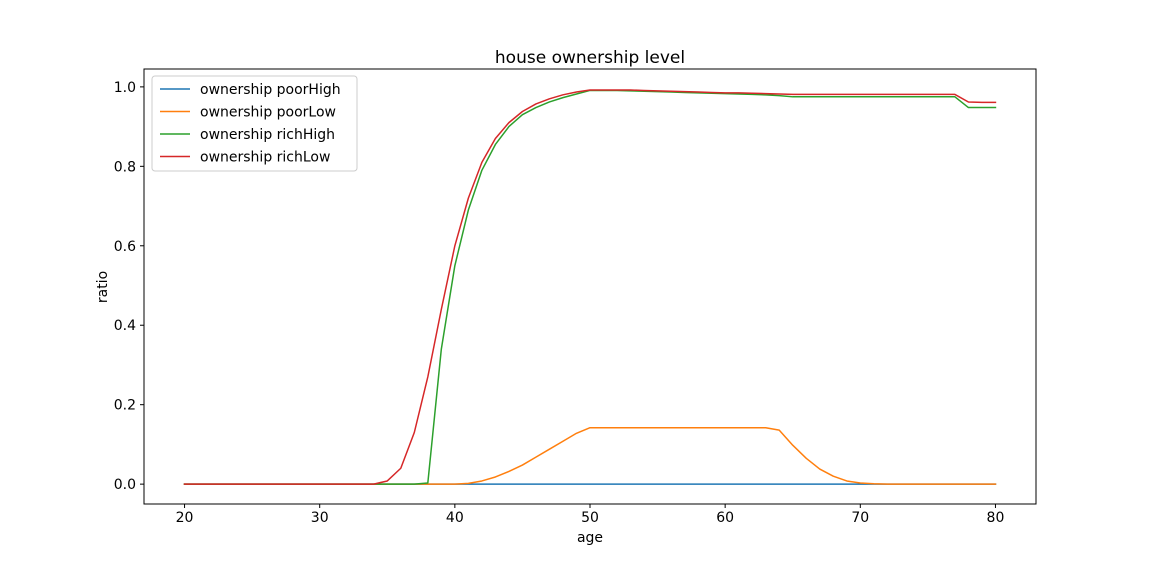  What do you see at coordinates (185, 518) in the screenshot?
I see `x-tick-label: 20` at bounding box center [185, 518].